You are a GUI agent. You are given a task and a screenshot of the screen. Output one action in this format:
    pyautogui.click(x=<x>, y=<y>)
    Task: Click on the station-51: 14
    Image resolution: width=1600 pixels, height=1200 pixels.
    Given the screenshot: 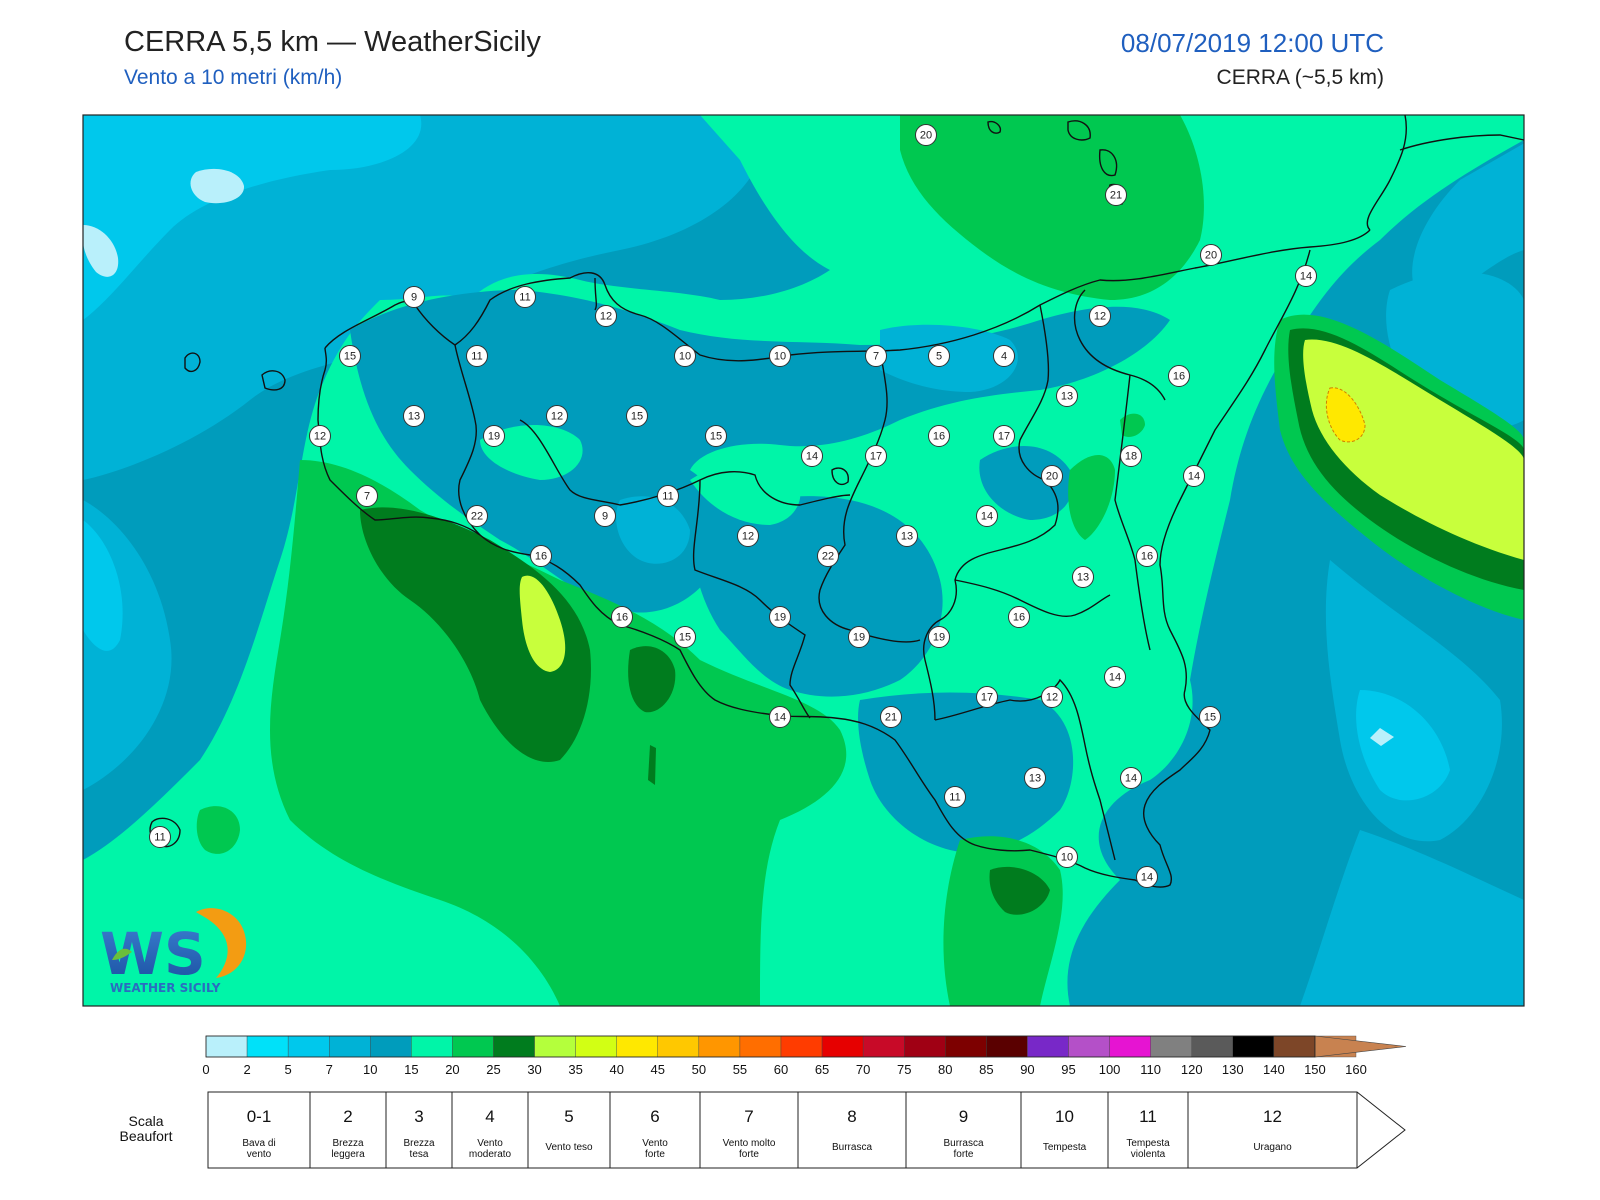 What is the action you would take?
    pyautogui.click(x=780, y=717)
    